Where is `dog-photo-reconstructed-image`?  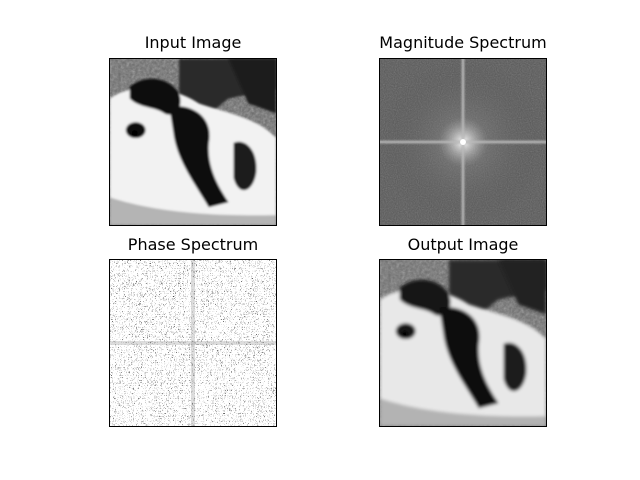 dog-photo-reconstructed-image is located at coordinates (463, 343).